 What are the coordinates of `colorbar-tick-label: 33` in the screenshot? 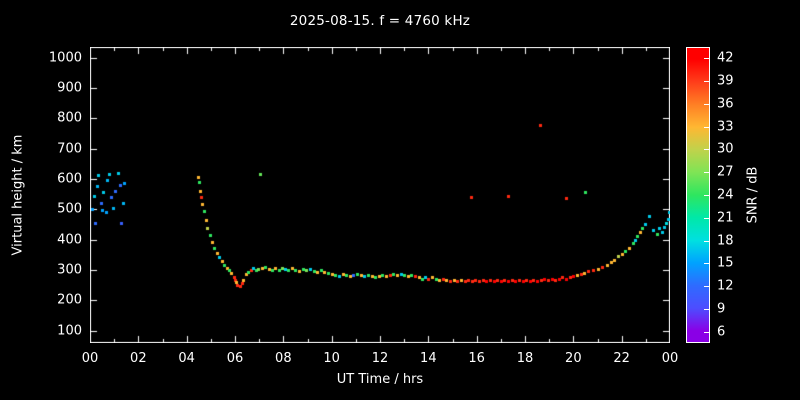 It's located at (725, 127).